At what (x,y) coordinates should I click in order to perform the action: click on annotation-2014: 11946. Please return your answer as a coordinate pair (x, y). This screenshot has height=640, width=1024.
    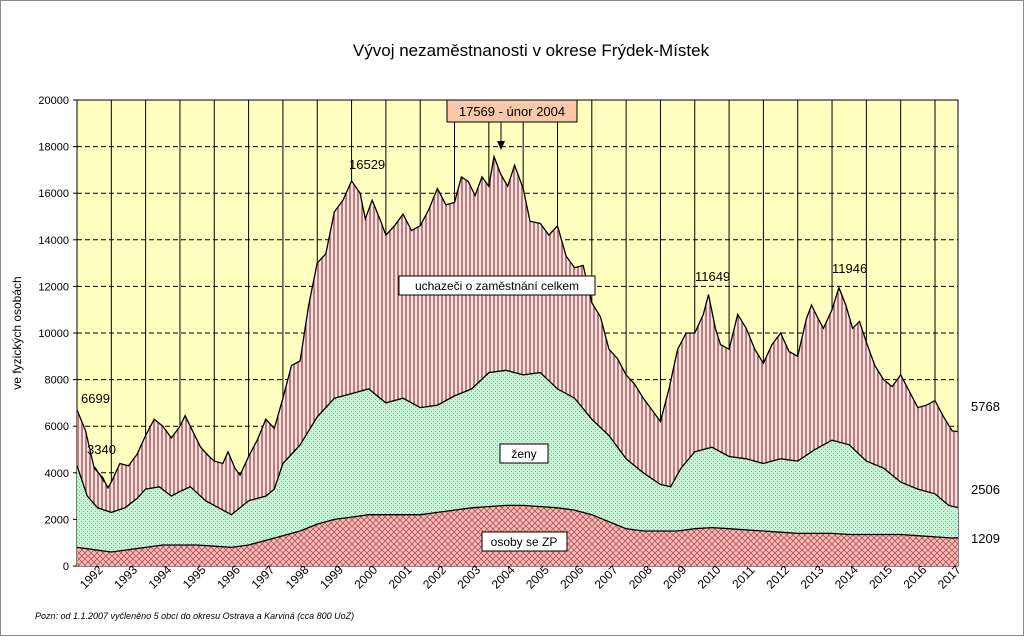
    Looking at the image, I should click on (849, 268).